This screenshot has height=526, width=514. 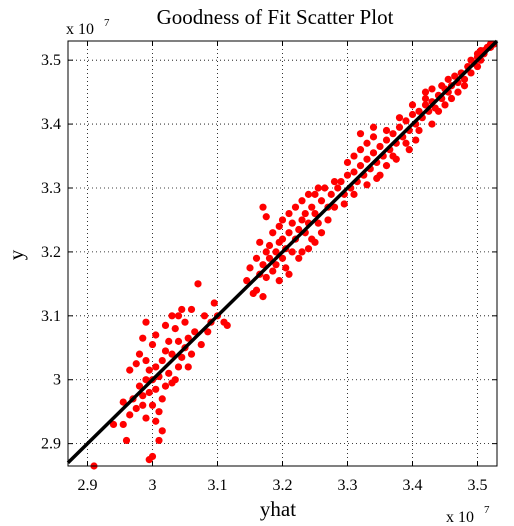 I want to click on x-tick-label: 3.3, so click(x=348, y=485).